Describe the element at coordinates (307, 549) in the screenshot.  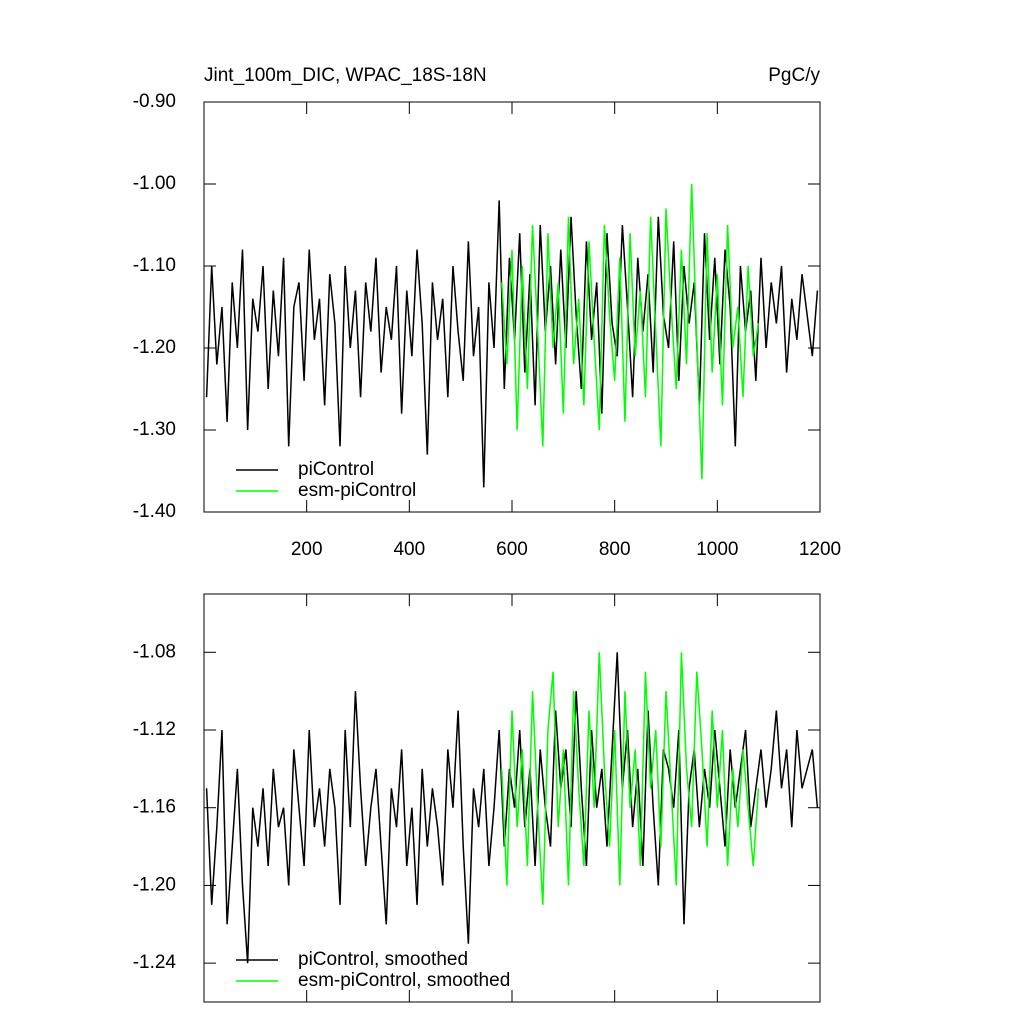
I see `x-tick-label: 200` at that location.